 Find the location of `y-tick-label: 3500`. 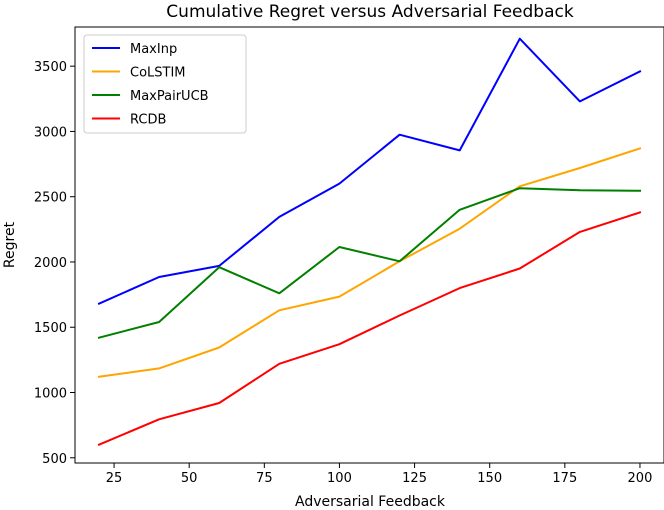

y-tick-label: 3500 is located at coordinates (50, 67).